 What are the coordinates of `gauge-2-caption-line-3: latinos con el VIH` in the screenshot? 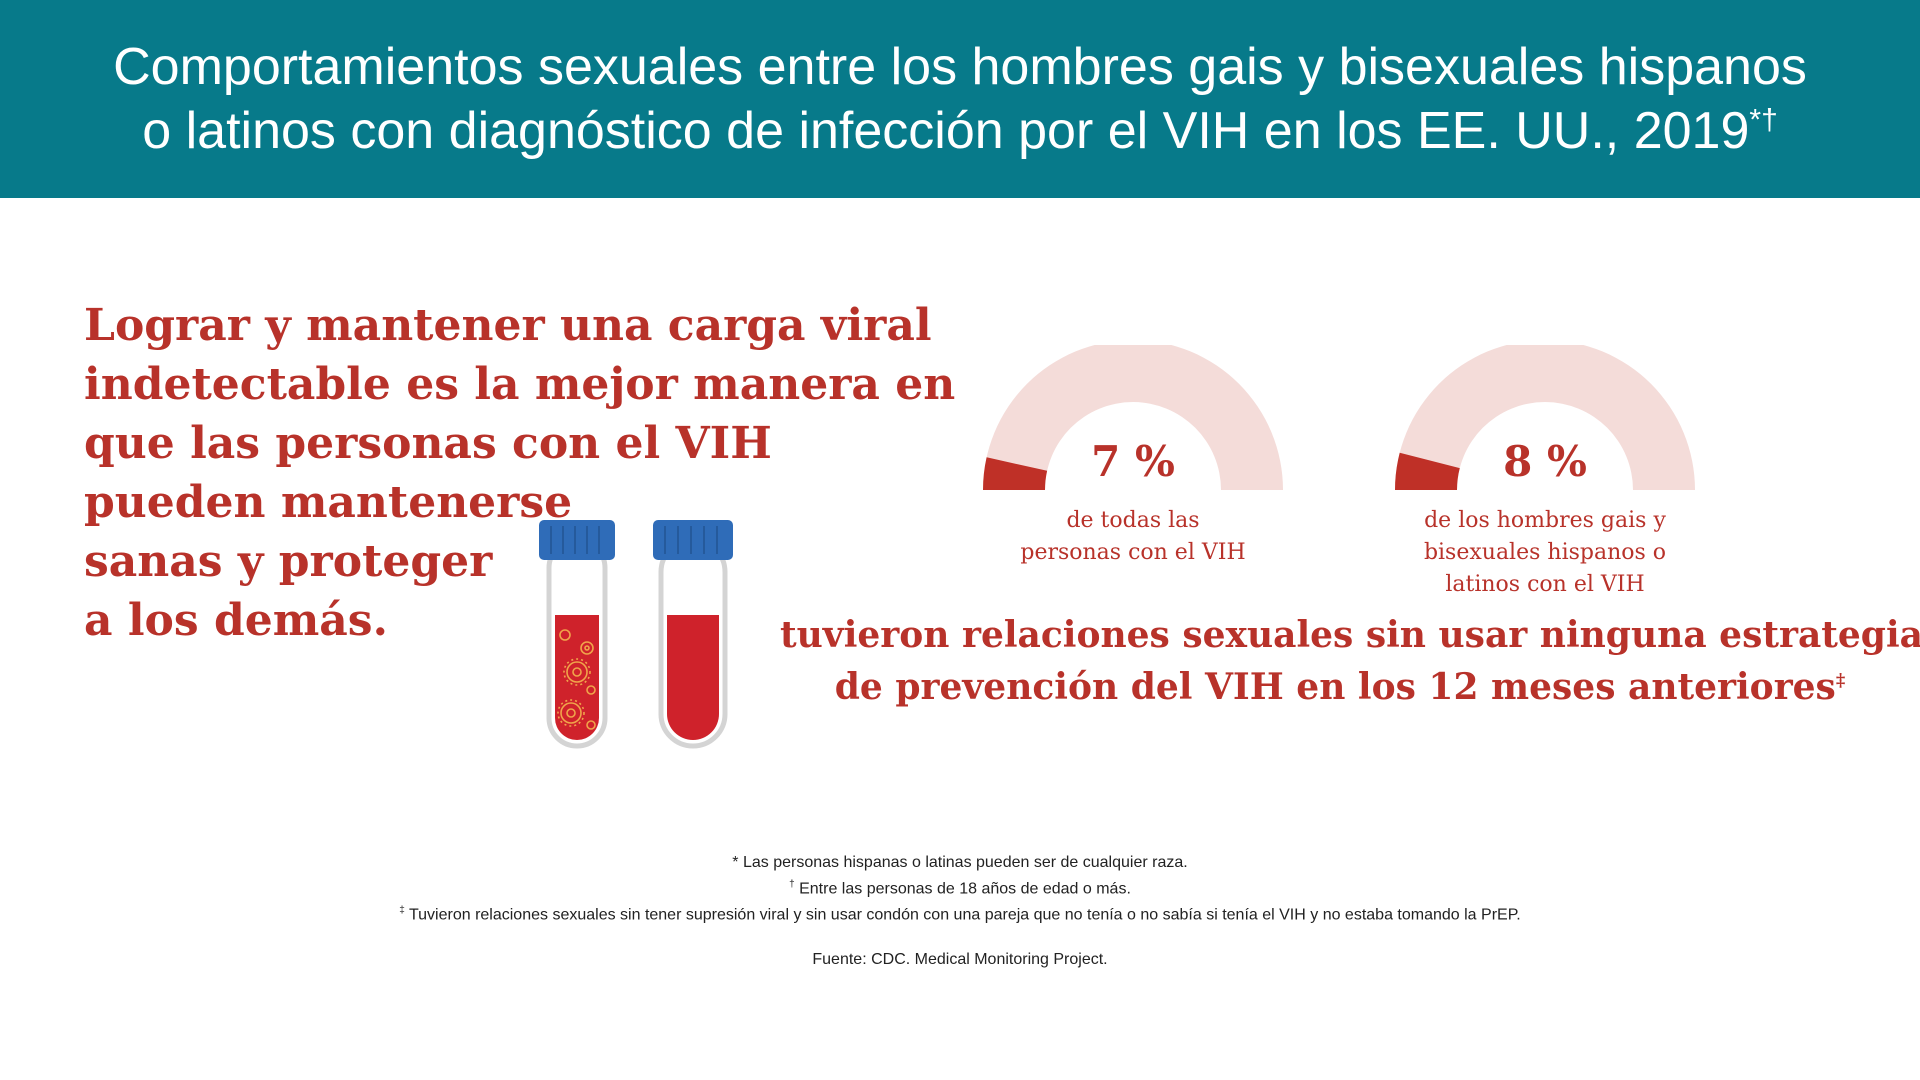 It's located at (1545, 584).